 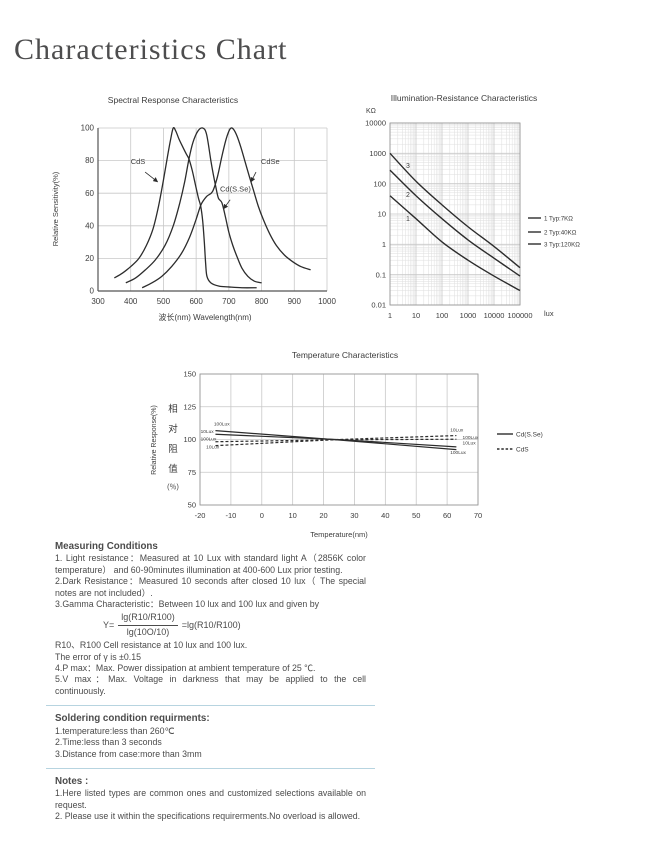 I want to click on tick-labels: -20 -10 0 10 20 30 40 50 60 70 50 75 100 125 150, so click(x=332, y=445).